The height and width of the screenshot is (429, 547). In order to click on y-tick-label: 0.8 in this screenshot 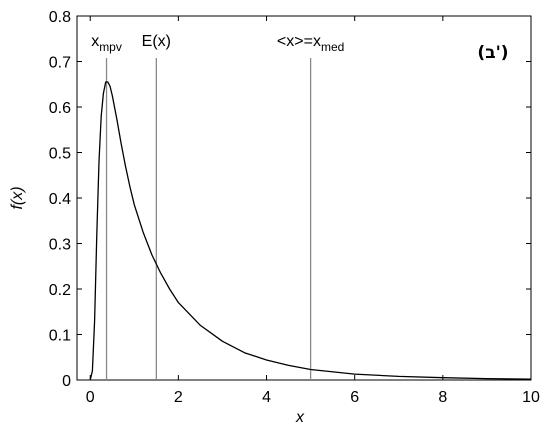, I will do `click(60, 17)`.